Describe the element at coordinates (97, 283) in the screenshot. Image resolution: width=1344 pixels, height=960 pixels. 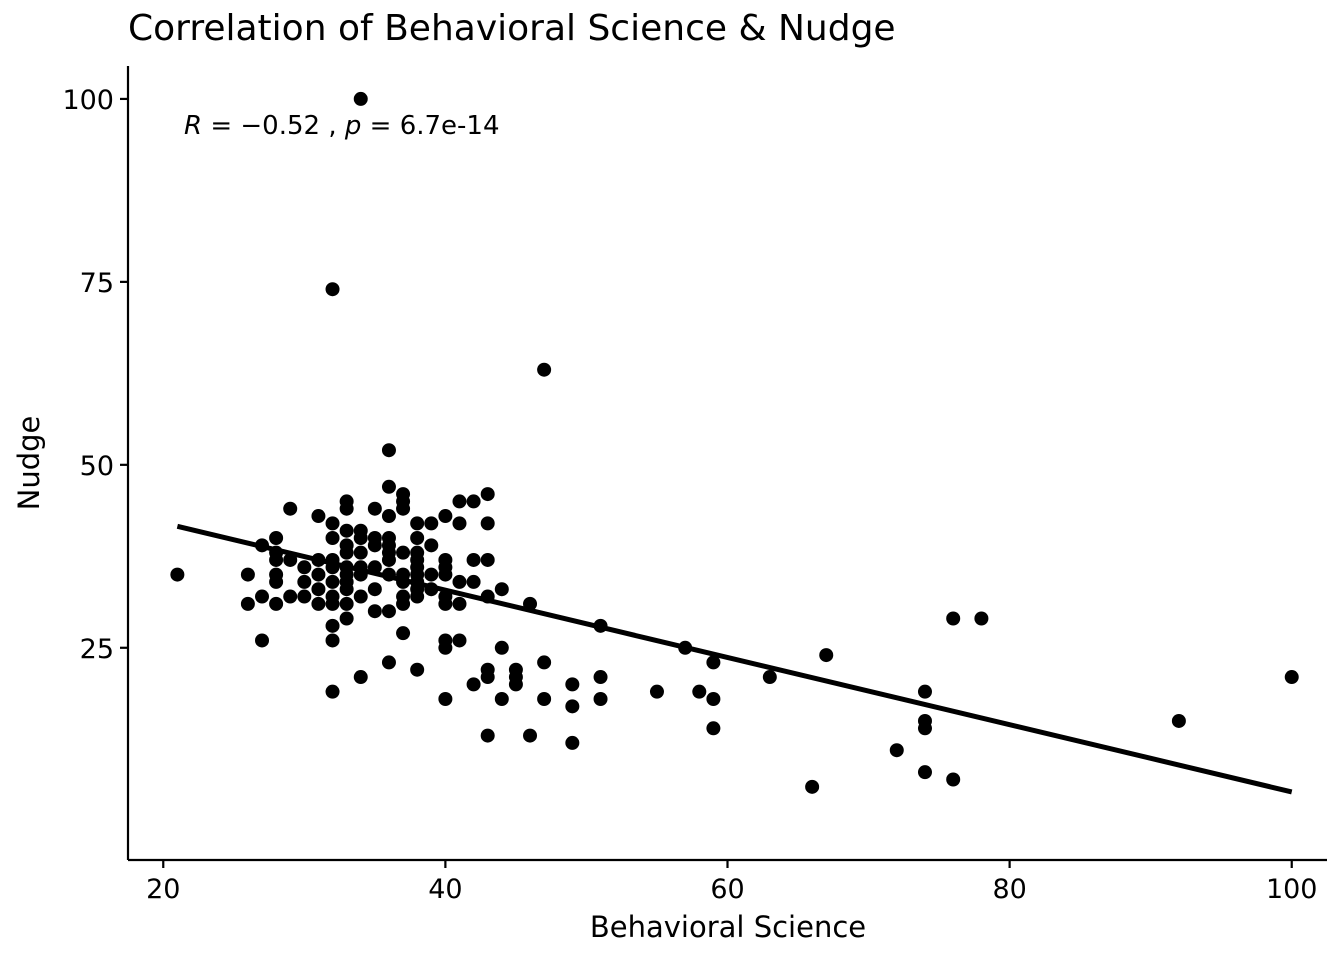
I see `y-tick-label: 75` at that location.